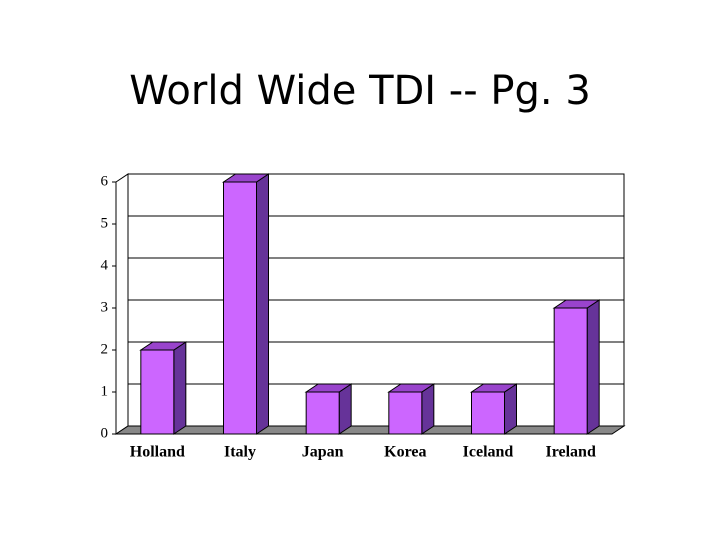 The image size is (720, 540). What do you see at coordinates (105, 307) in the screenshot?
I see `y-tick-label: 3` at bounding box center [105, 307].